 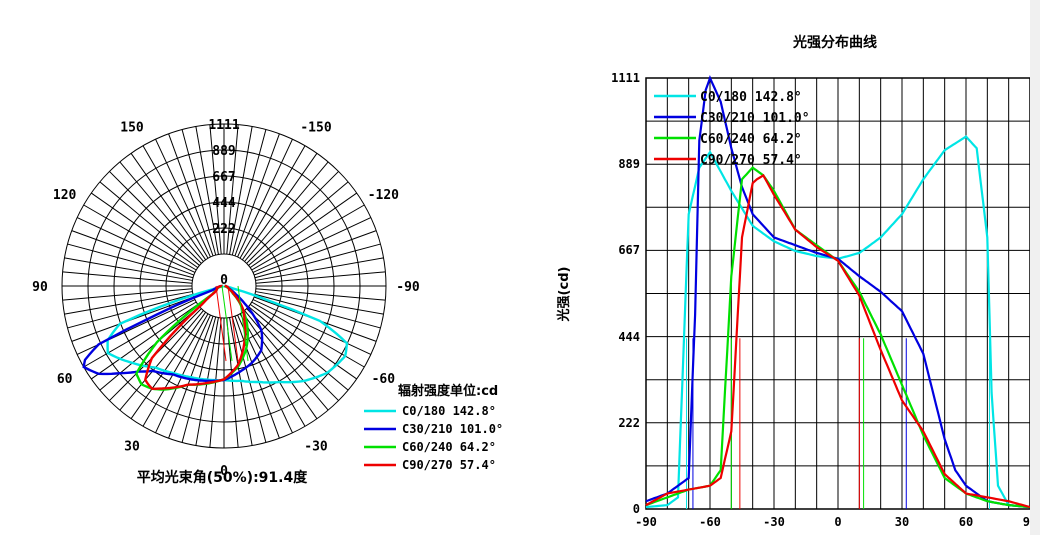 I want to click on cartesian-ytick-label: 222, so click(x=629, y=423).